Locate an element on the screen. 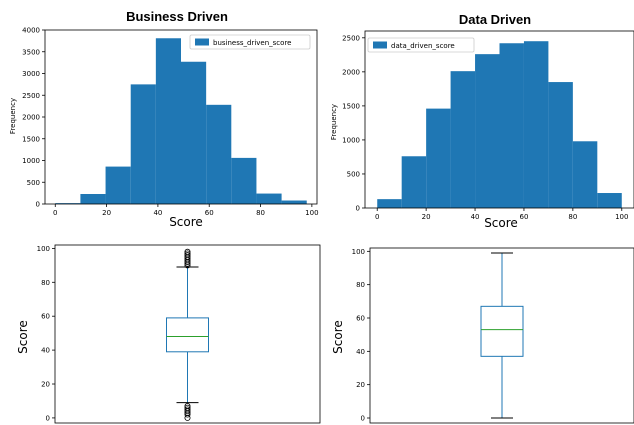 The width and height of the screenshot is (634, 425). chart4-y-tick-label: 60 is located at coordinates (360, 319).